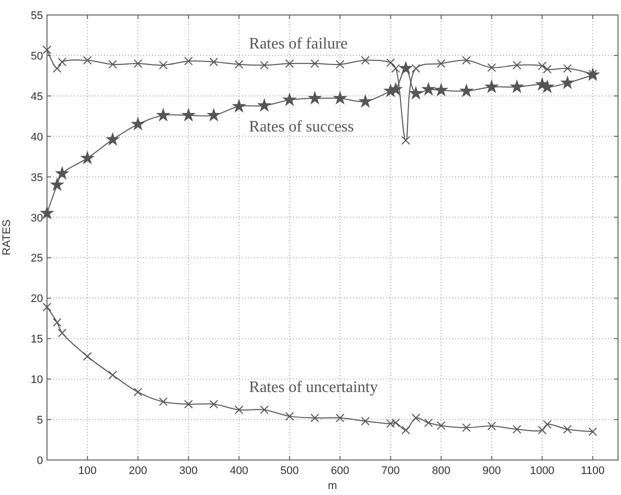 Image resolution: width=621 pixels, height=495 pixels. What do you see at coordinates (39, 420) in the screenshot?
I see `y-tick-label: 5` at bounding box center [39, 420].